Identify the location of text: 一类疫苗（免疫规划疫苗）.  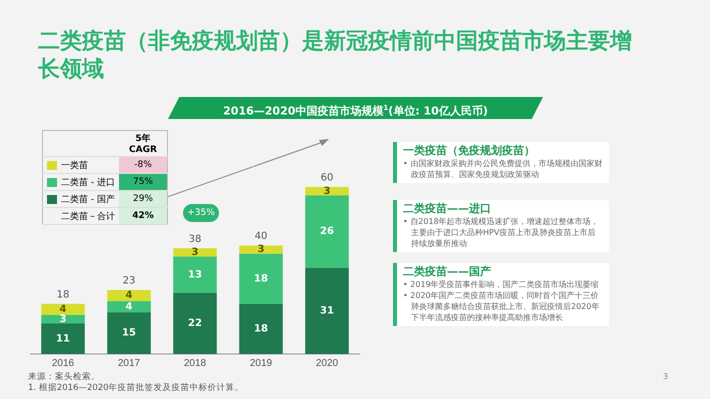
(469, 150).